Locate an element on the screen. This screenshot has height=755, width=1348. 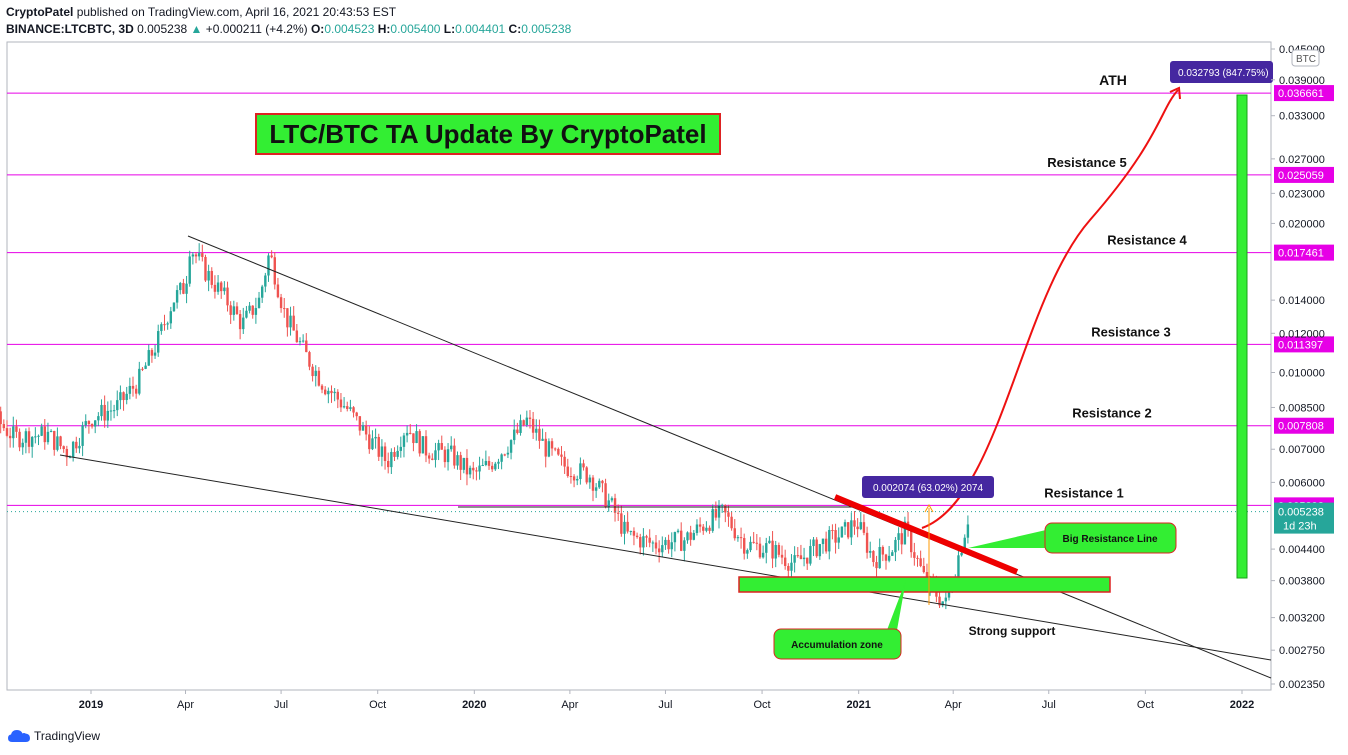
y-tick-label: 0.012000 is located at coordinates (1302, 334).